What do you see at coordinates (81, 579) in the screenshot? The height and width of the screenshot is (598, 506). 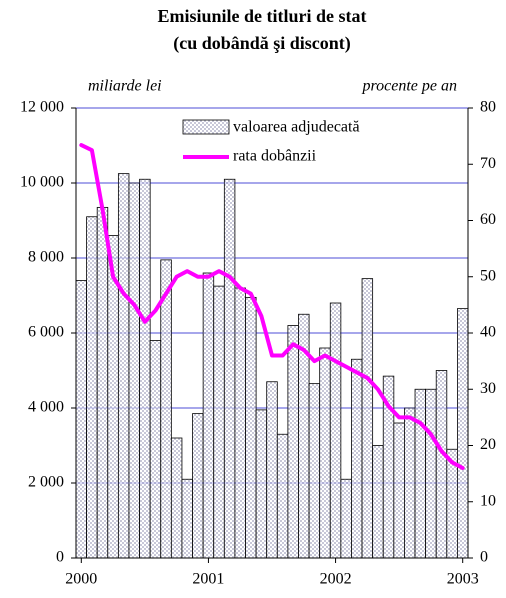 I see `x-tick-label: 2000` at bounding box center [81, 579].